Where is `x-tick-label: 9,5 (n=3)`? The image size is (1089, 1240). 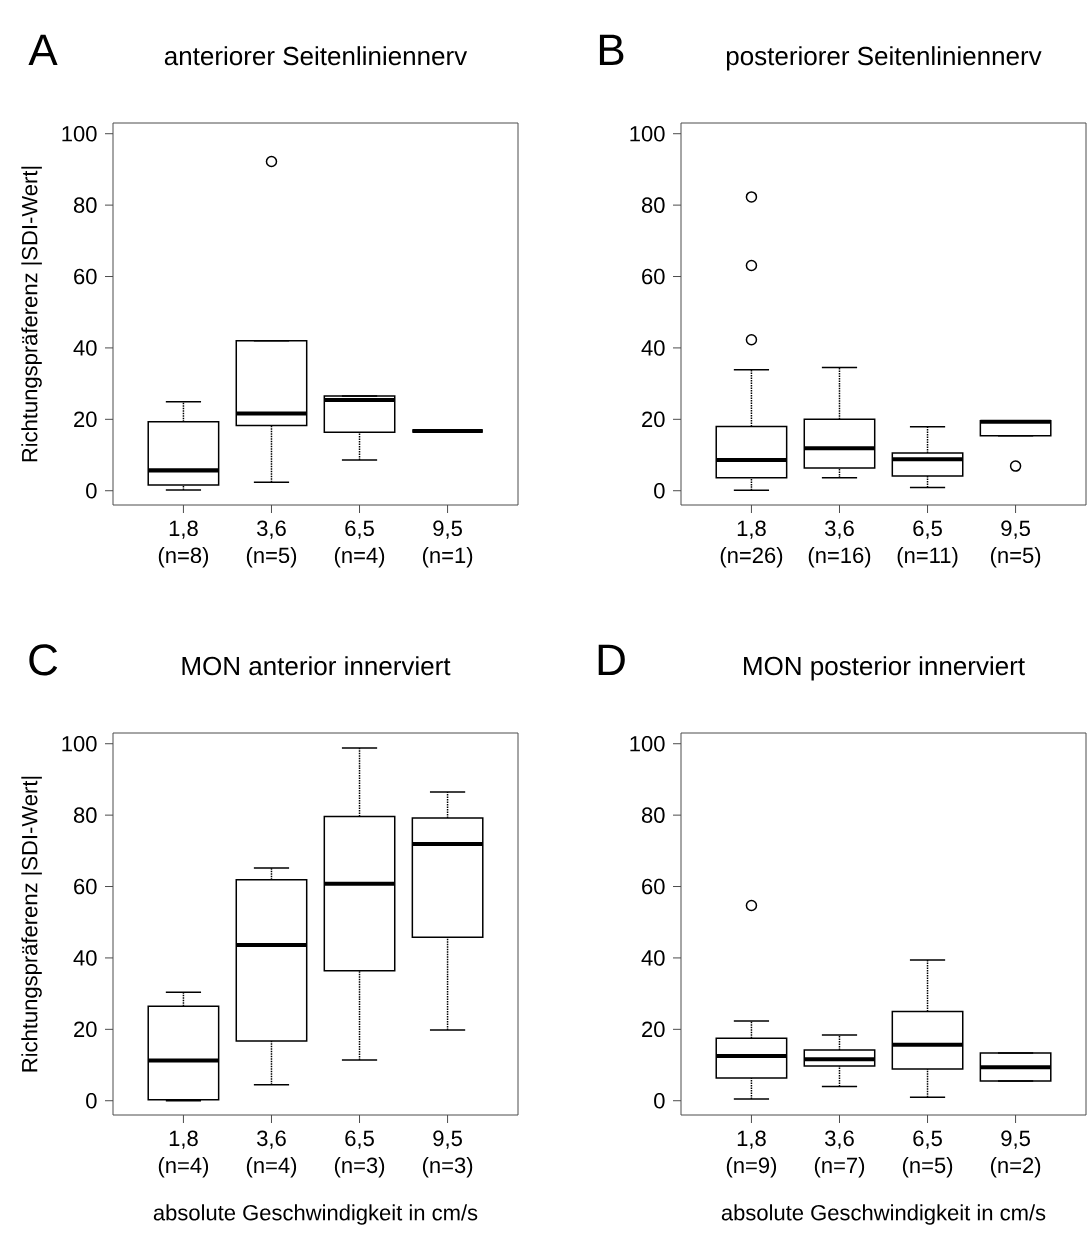
x-tick-label: 9,5 (n=3) is located at coordinates (447, 1154).